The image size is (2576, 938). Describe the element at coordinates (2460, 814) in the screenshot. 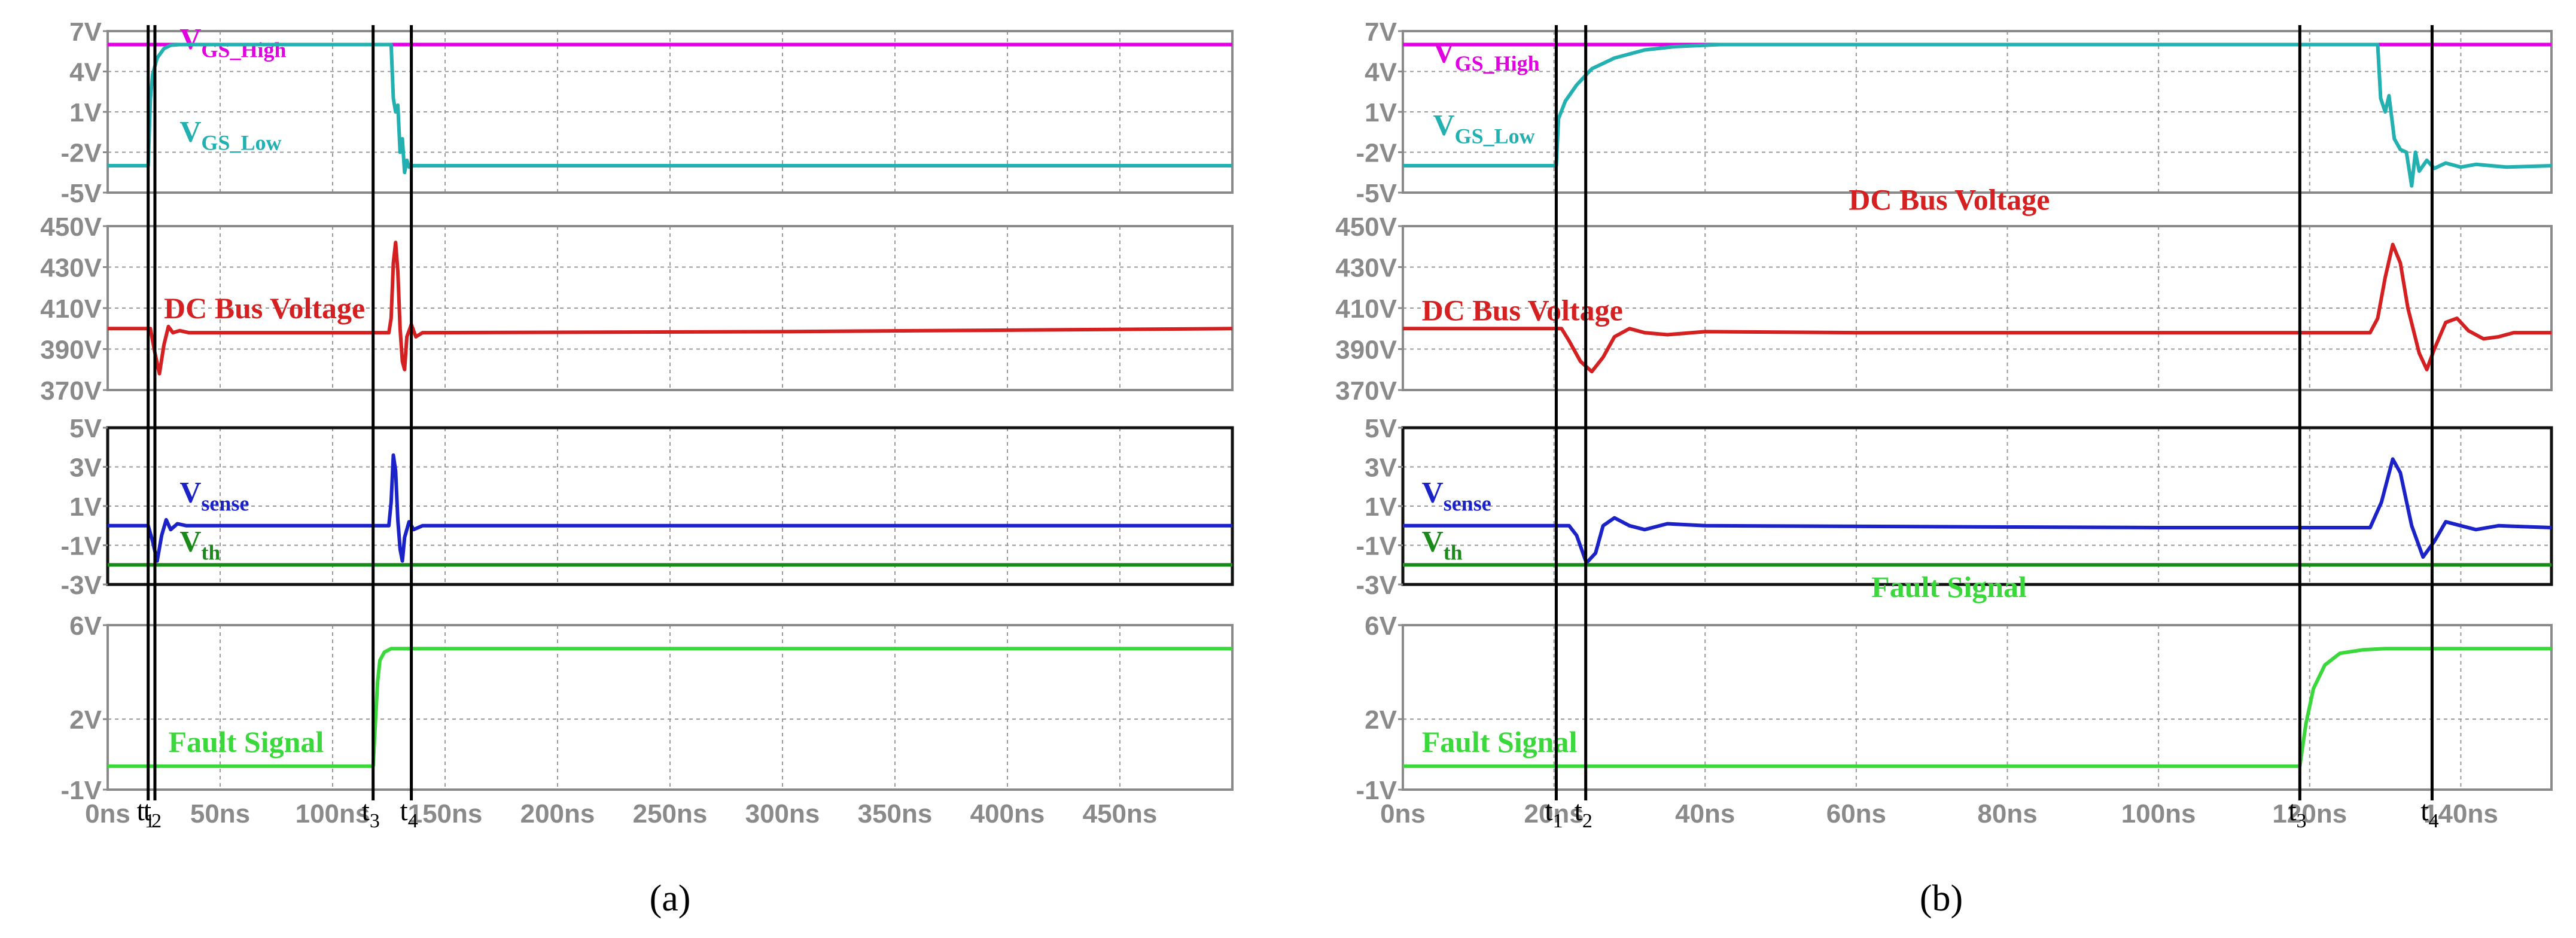

I see `x-tick-label: 140ns` at that location.